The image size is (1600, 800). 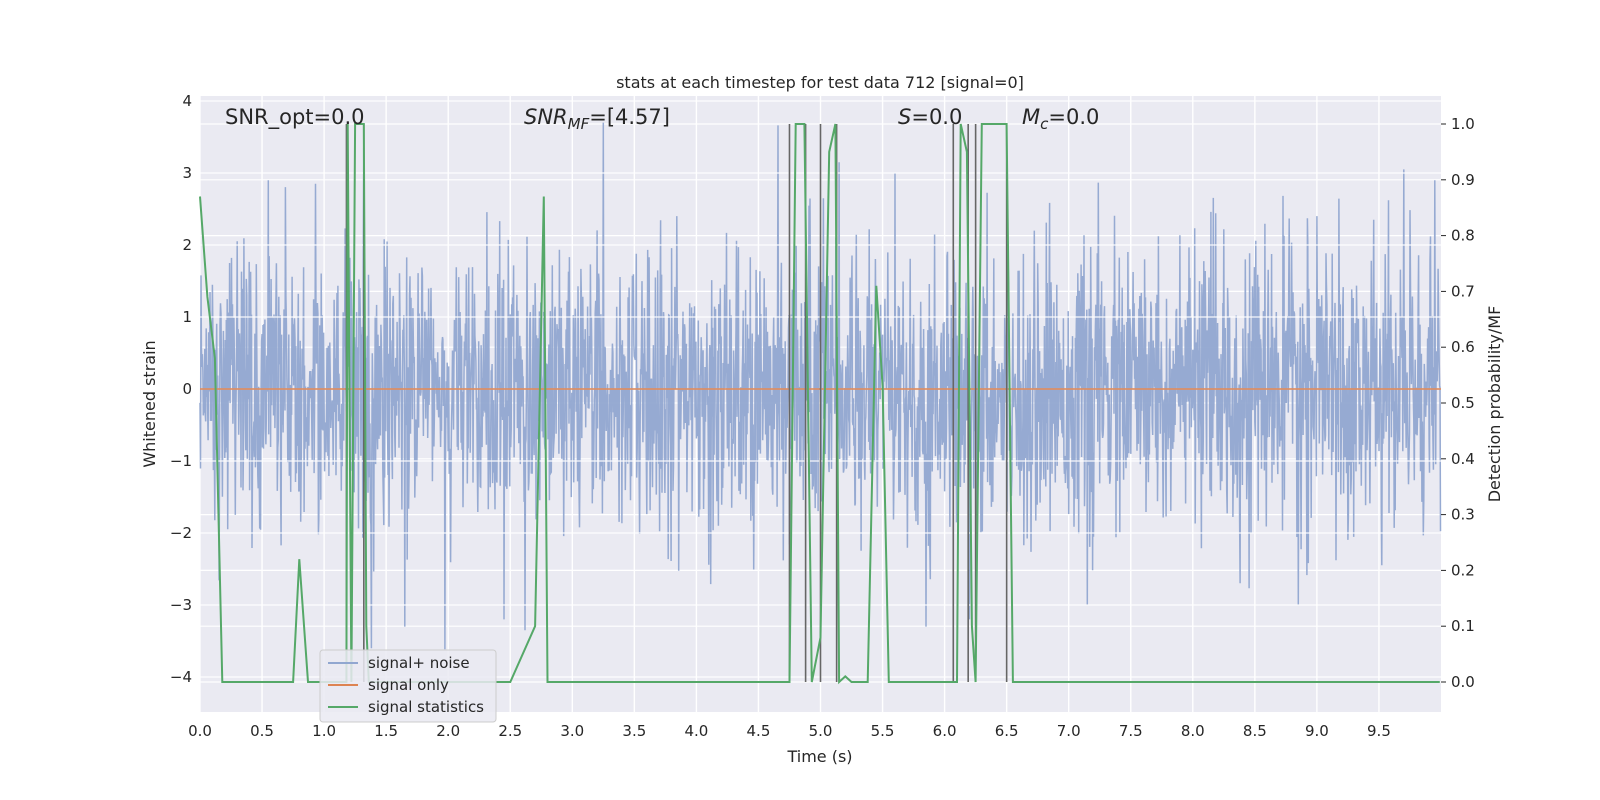 I want to click on left-y-tick-label: −1, so click(x=181, y=461).